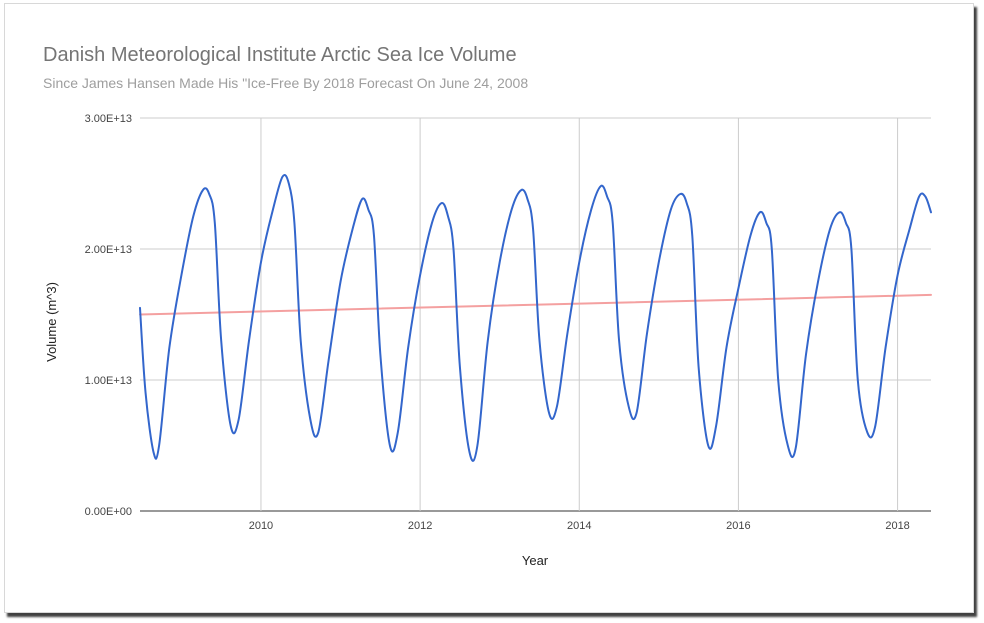  Describe the element at coordinates (897, 526) in the screenshot. I see `x-tick-label: 2018` at that location.